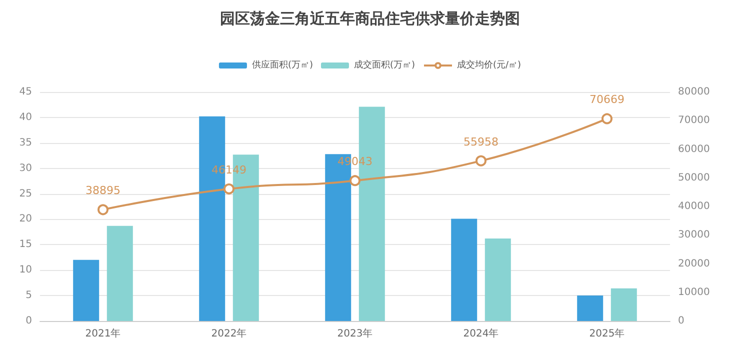 The height and width of the screenshot is (357, 740). I want to click on y-tick-label: 45, so click(25, 92).